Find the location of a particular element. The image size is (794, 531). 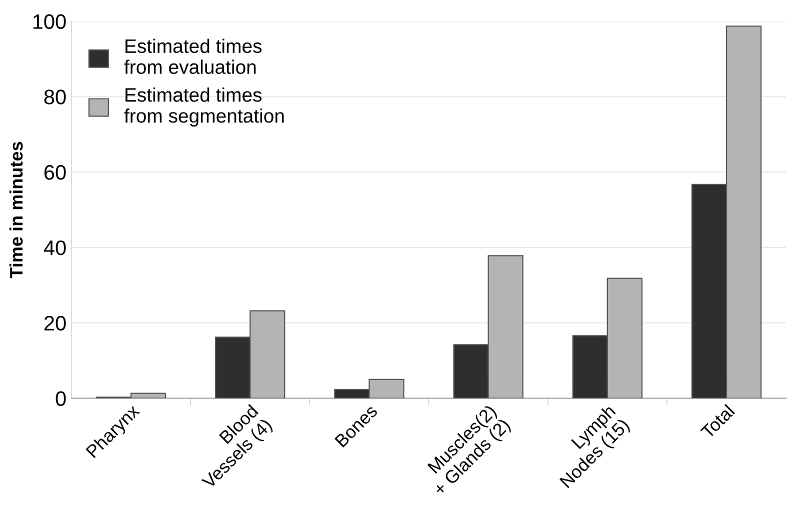

y-tick-label: 60 is located at coordinates (55, 172).